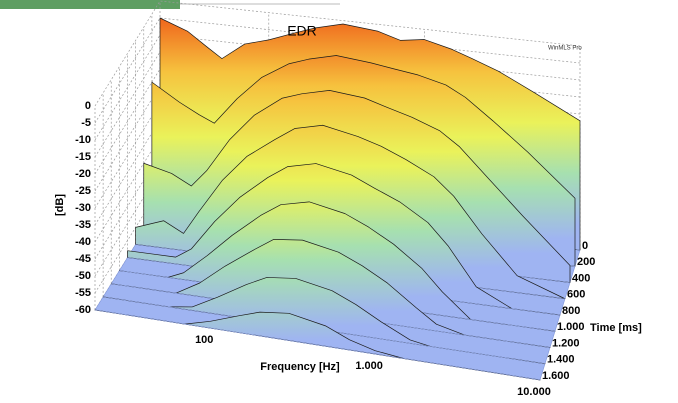 This screenshot has width=678, height=403. What do you see at coordinates (83, 225) in the screenshot?
I see `z-tick-label: -35` at bounding box center [83, 225].